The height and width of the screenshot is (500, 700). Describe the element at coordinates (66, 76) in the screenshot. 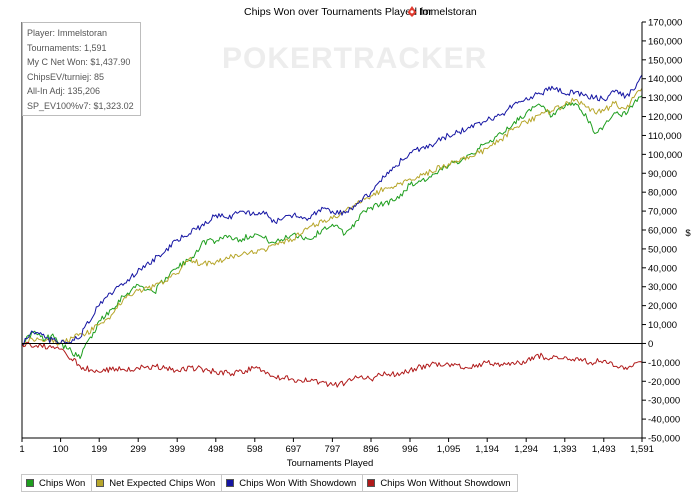

I see `info-chipsev: ChipsEV/turniej: 85` at that location.